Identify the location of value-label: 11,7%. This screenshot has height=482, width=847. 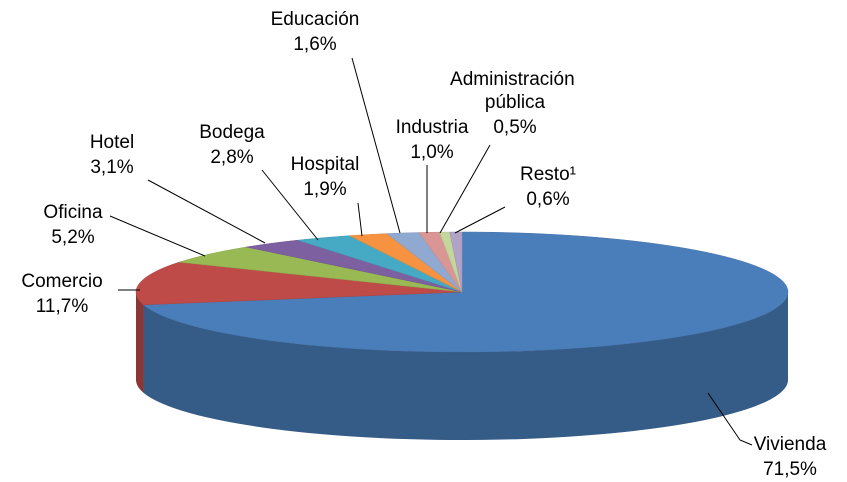
(62, 306).